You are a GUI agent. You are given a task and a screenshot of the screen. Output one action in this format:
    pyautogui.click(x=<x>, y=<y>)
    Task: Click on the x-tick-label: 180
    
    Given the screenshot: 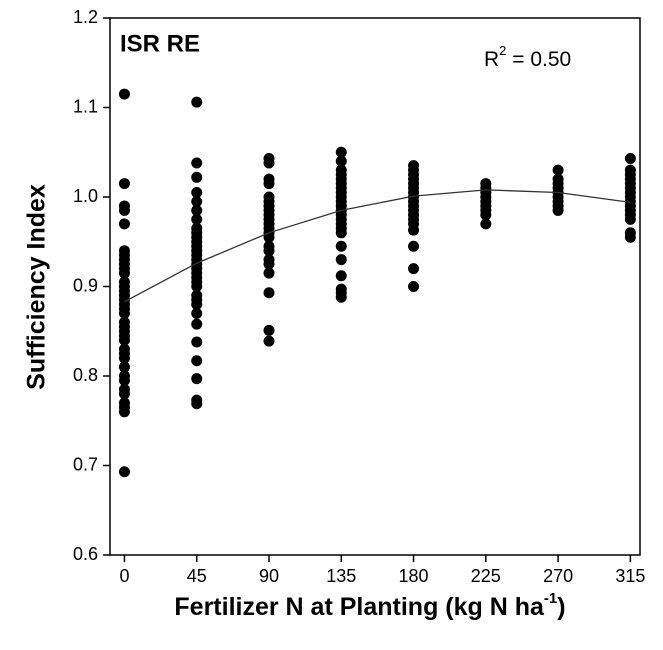 What is the action you would take?
    pyautogui.click(x=414, y=576)
    